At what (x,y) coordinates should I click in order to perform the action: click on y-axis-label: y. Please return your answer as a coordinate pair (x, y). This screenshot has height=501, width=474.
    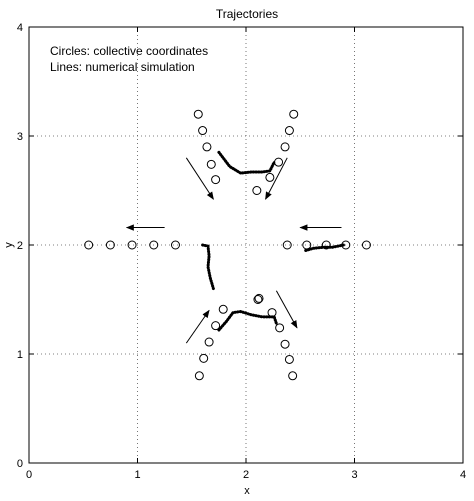
    Looking at the image, I should click on (9, 245).